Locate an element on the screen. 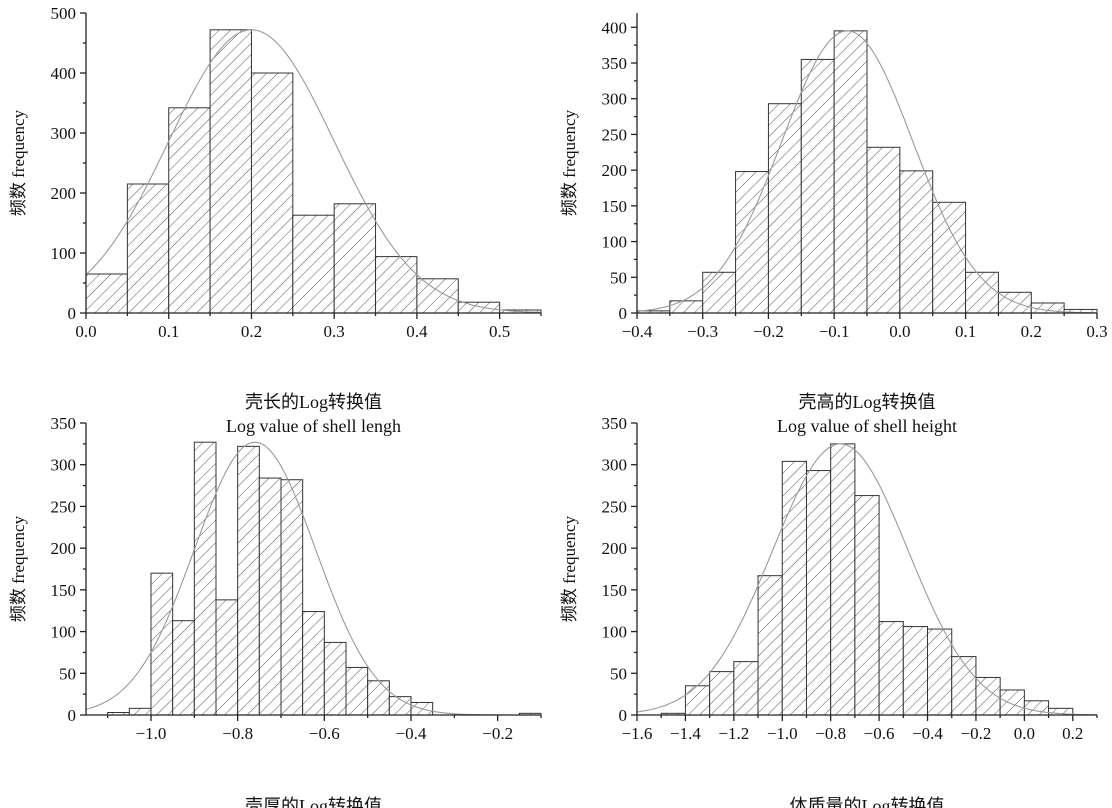 The width and height of the screenshot is (1112, 808). x-tick-label: −1.0 is located at coordinates (782, 733).